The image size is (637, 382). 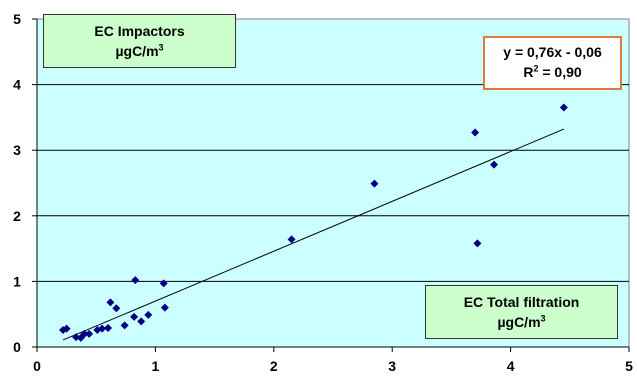 I want to click on y-tick-label-0: 0, so click(x=17, y=347).